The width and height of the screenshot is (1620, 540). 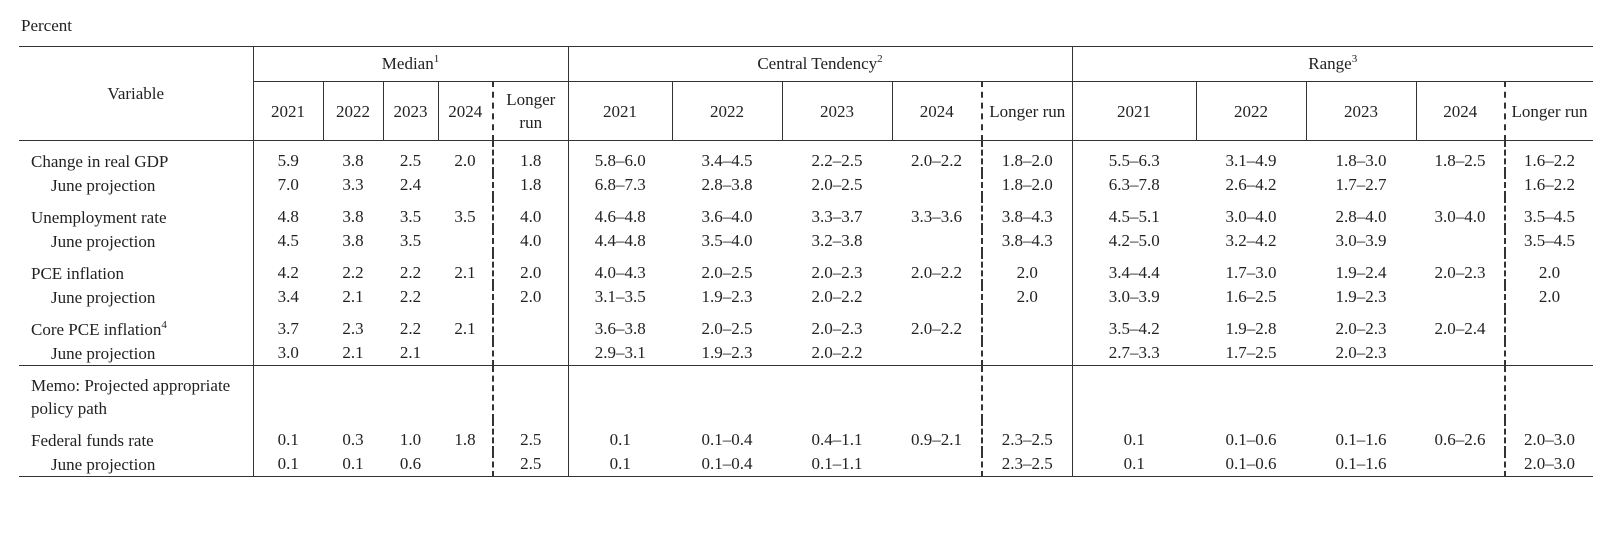 I want to click on value-cell: 0.3, so click(x=353, y=439).